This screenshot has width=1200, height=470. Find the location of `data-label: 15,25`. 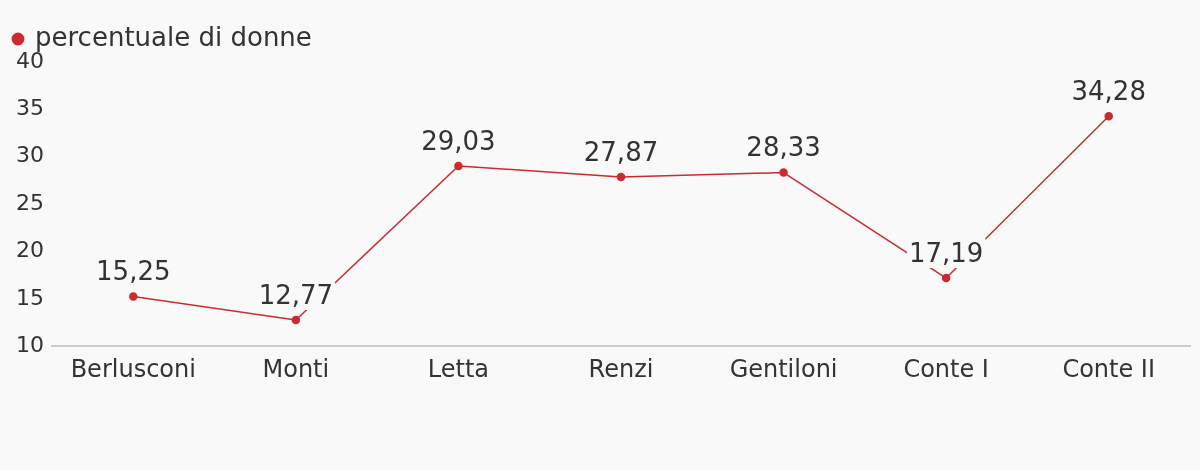

data-label: 15,25 is located at coordinates (133, 271).